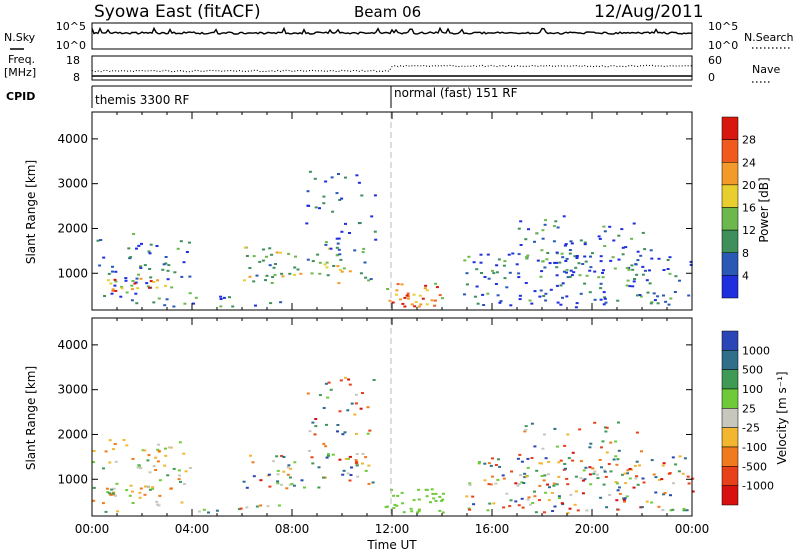  What do you see at coordinates (392, 68) in the screenshot?
I see `nave-trace` at bounding box center [392, 68].